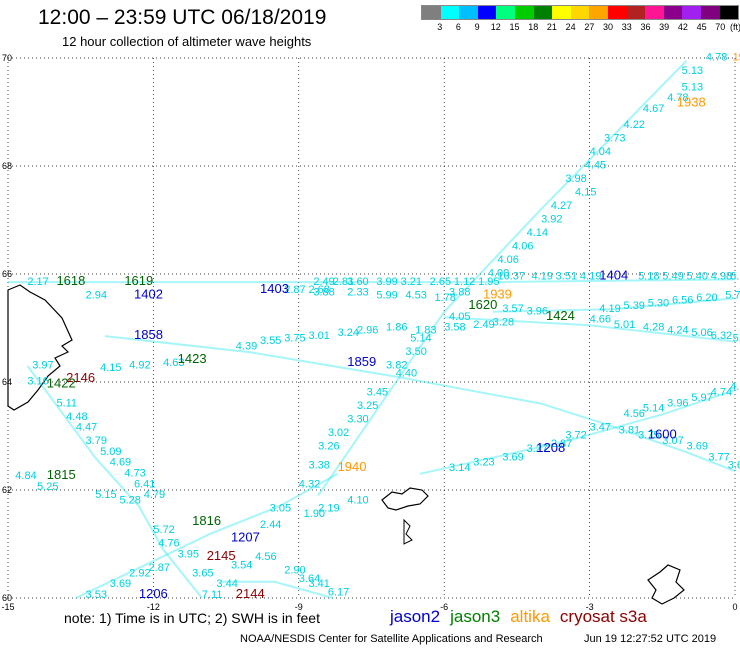  What do you see at coordinates (294, 571) in the screenshot?
I see `wave-height-value: 2.90` at bounding box center [294, 571].